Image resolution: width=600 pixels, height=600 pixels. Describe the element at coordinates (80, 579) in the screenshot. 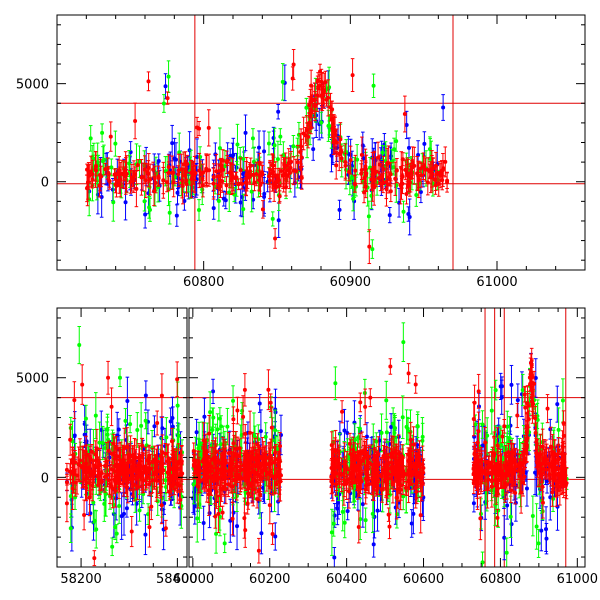

I see `bottom-x-tick-label: 58200` at that location.